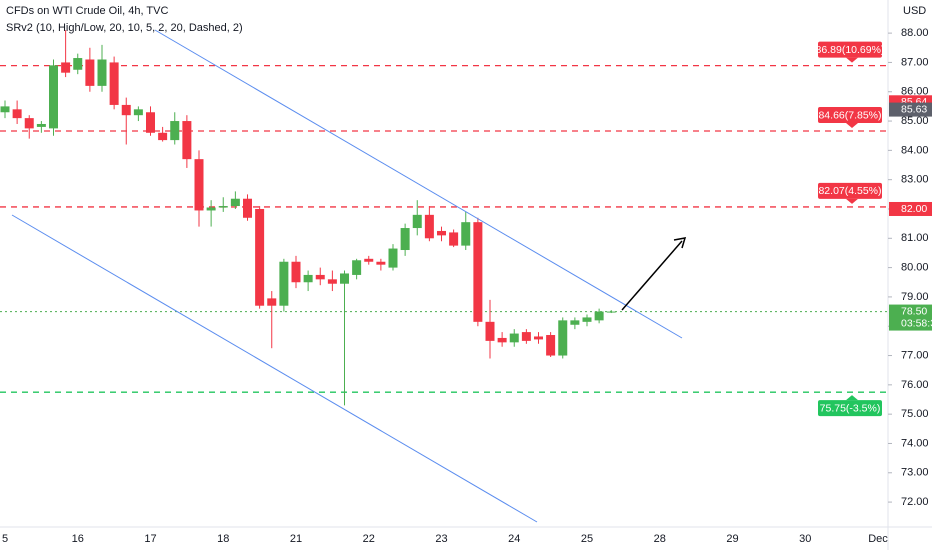  I want to click on last-price-label: 78.50, so click(914, 311).